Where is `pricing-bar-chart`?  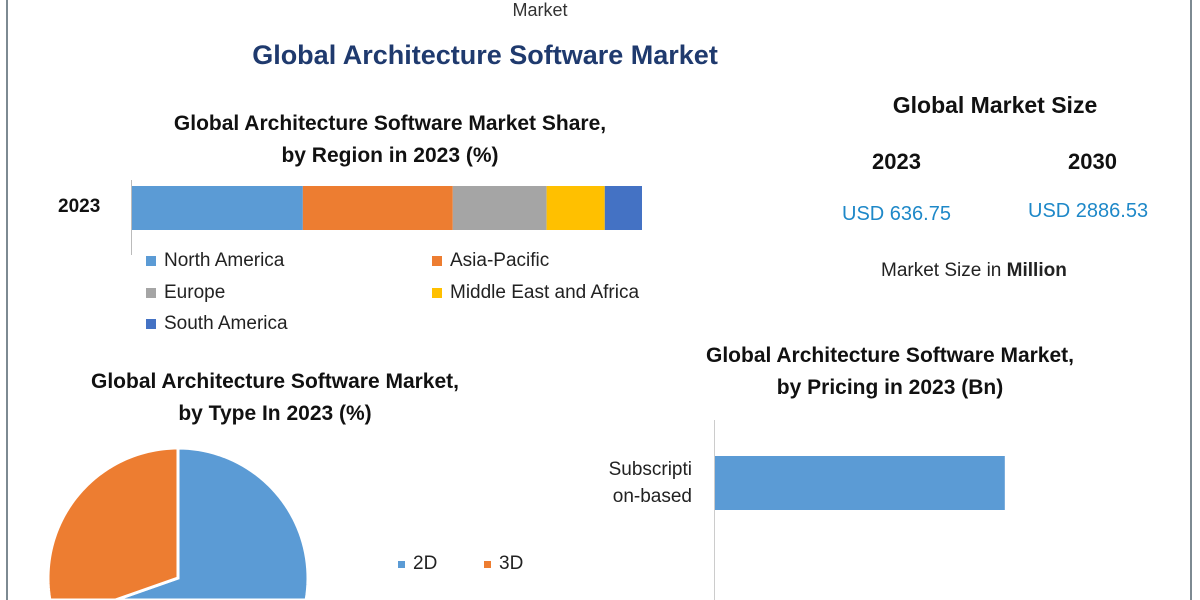
pricing-bar-chart is located at coordinates (860, 483).